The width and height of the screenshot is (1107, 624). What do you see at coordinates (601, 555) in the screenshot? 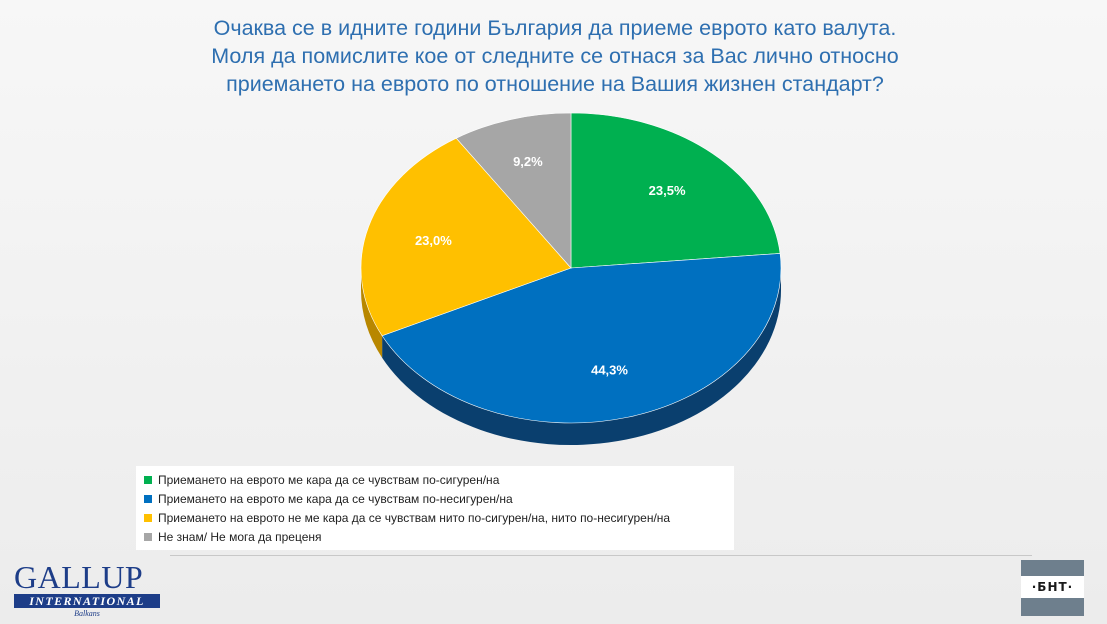
I see `footer-divider` at bounding box center [601, 555].